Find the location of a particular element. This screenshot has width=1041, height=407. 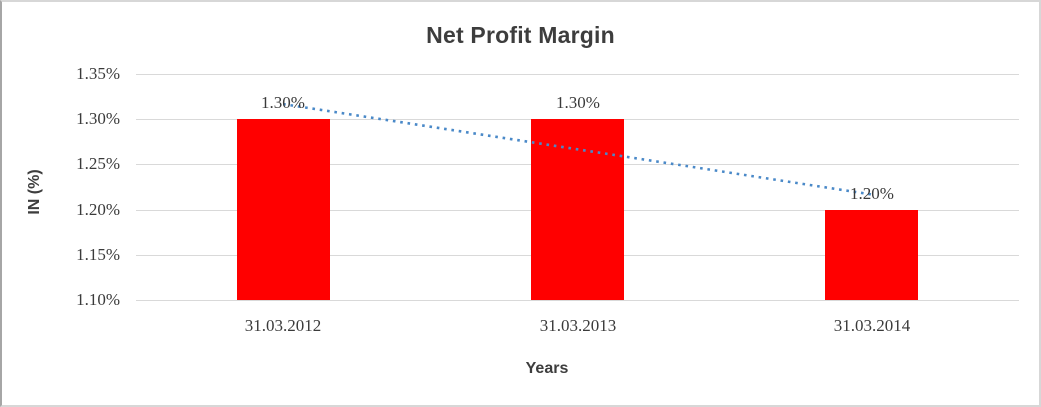

bar-31.03.2014 is located at coordinates (871, 255).